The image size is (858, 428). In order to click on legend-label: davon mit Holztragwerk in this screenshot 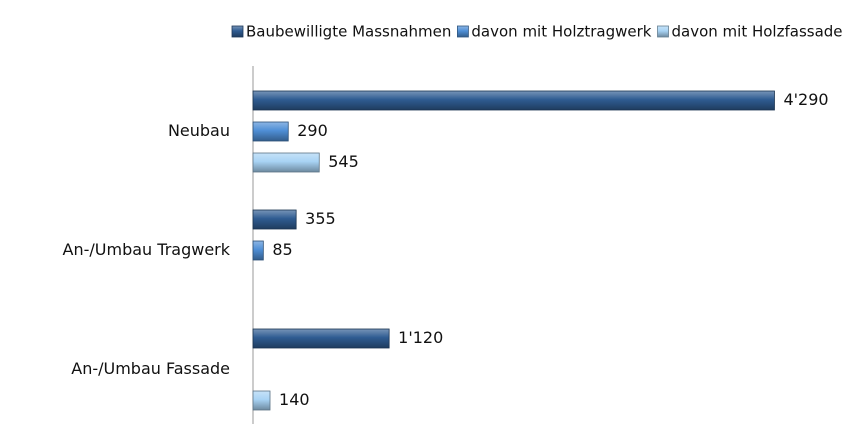, I will do `click(561, 32)`.